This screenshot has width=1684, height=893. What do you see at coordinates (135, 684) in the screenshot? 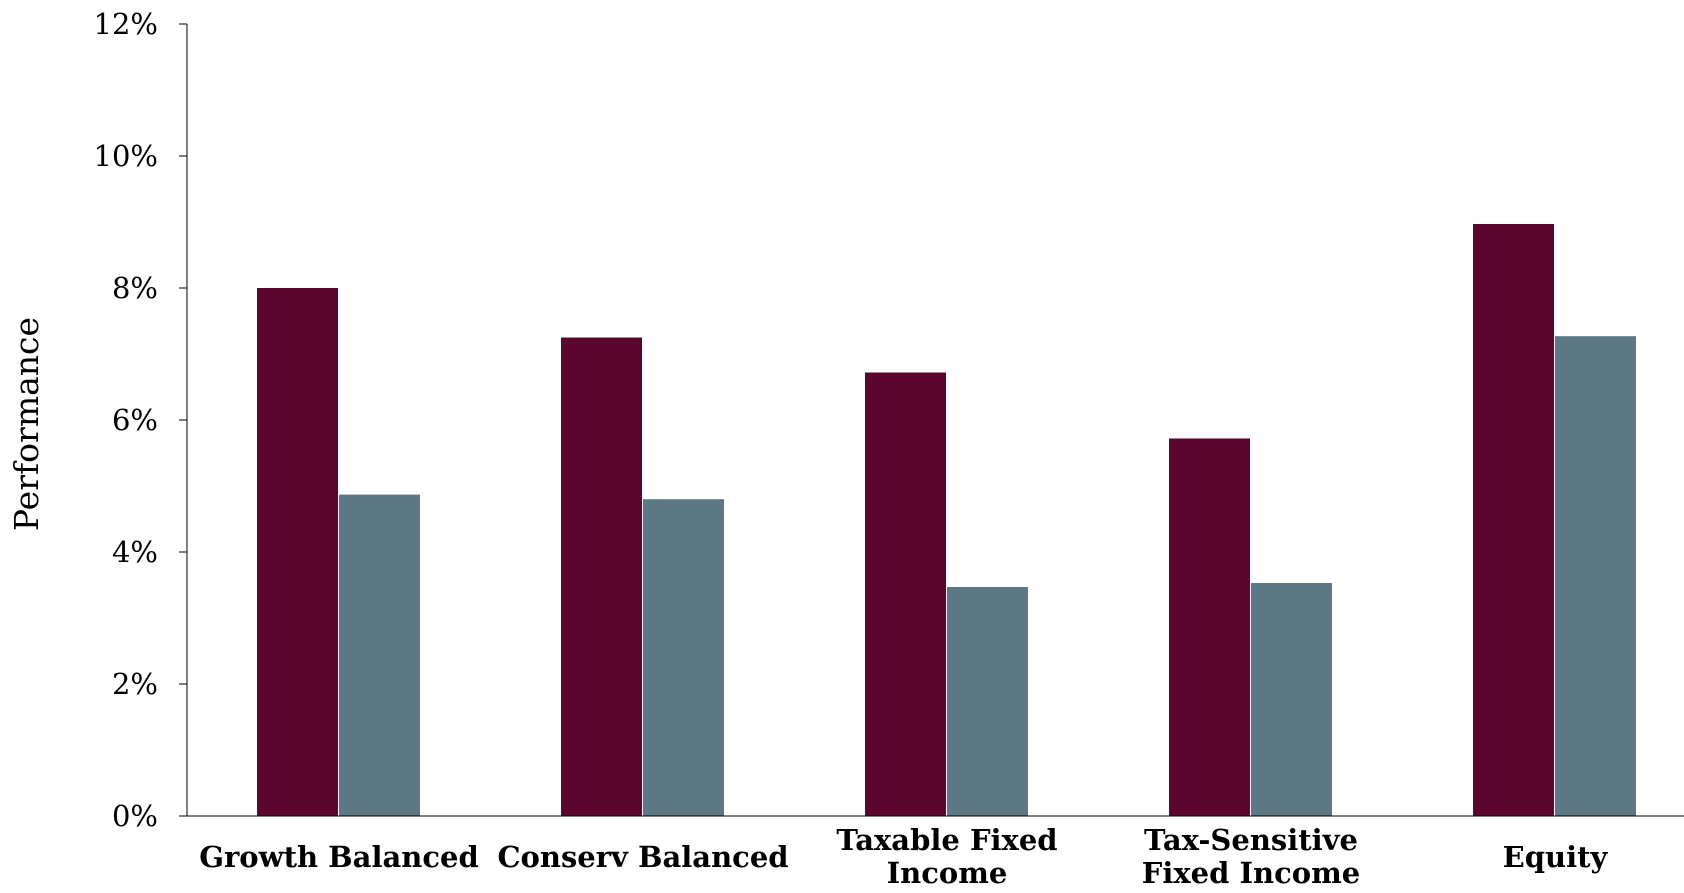
I see `y-tick-label: 2%` at bounding box center [135, 684].